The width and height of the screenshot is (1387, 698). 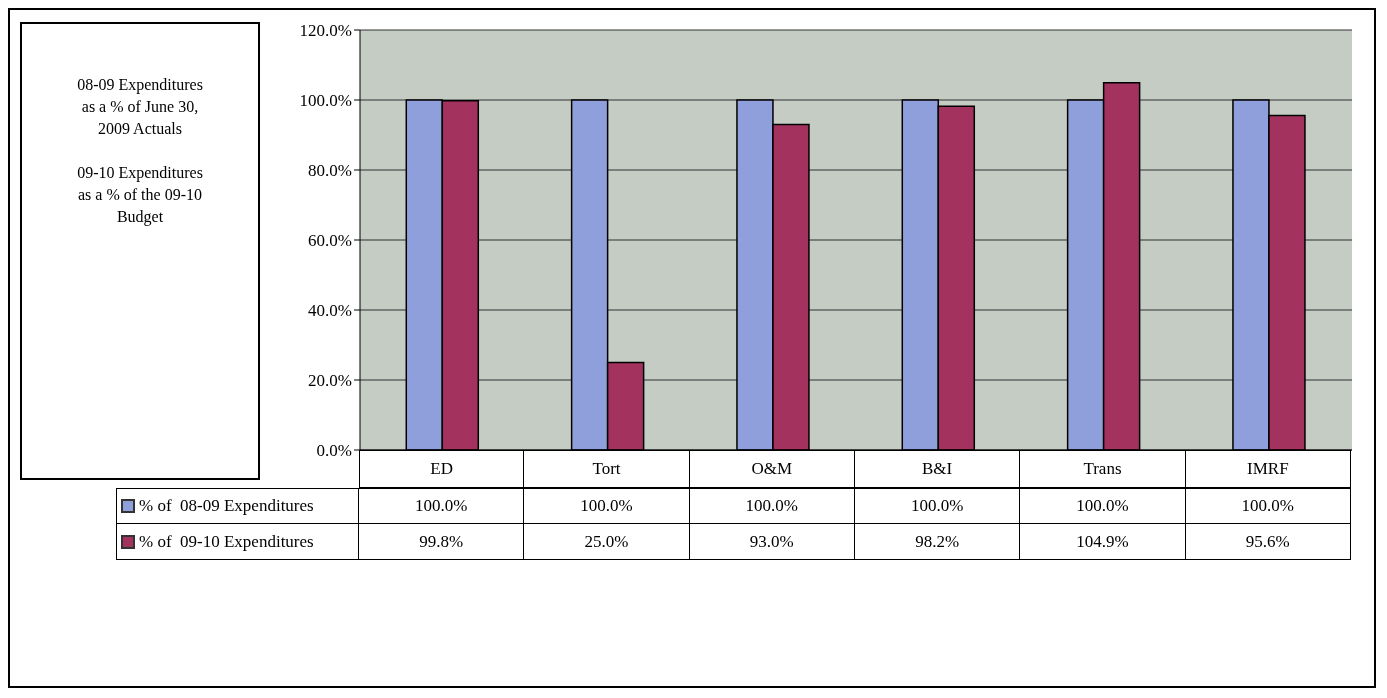 What do you see at coordinates (772, 542) in the screenshot?
I see `data-label: 93.0%` at bounding box center [772, 542].